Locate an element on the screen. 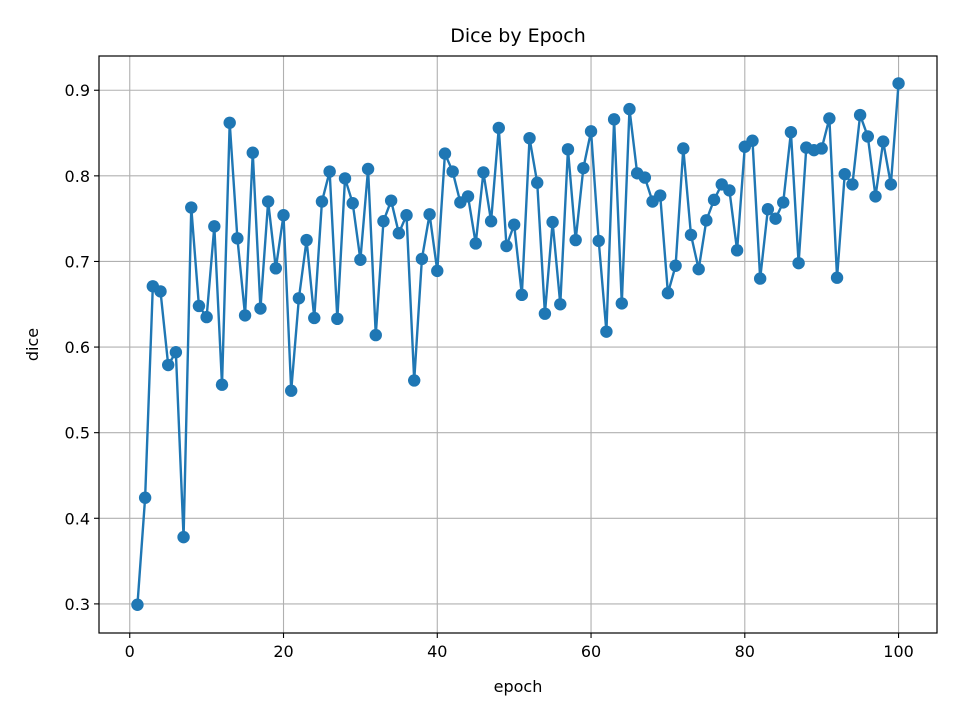  y-tick-label: 0.3 is located at coordinates (77, 604).